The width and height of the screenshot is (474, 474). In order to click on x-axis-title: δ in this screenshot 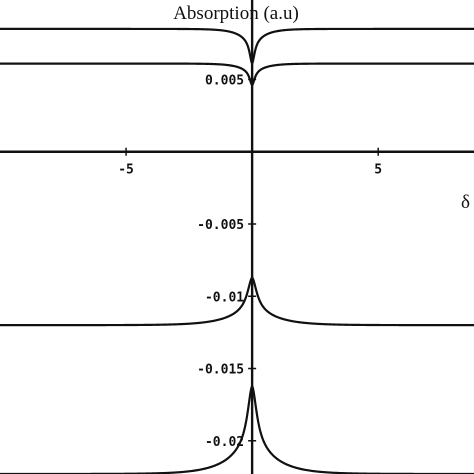, I will do `click(465, 202)`.